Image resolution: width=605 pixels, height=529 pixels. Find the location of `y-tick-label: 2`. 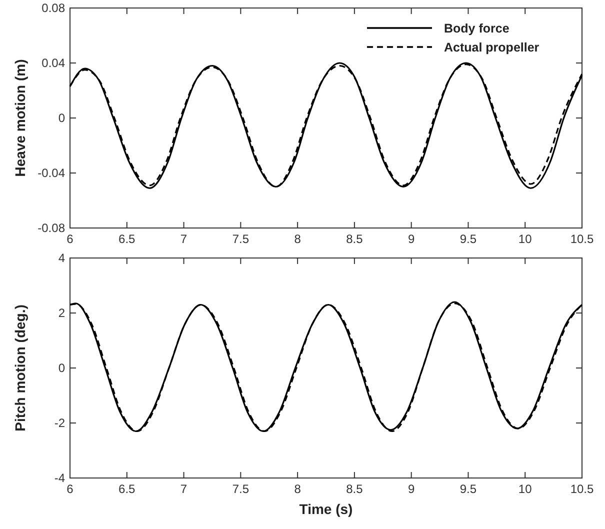

y-tick-label: 2 is located at coordinates (62, 313).